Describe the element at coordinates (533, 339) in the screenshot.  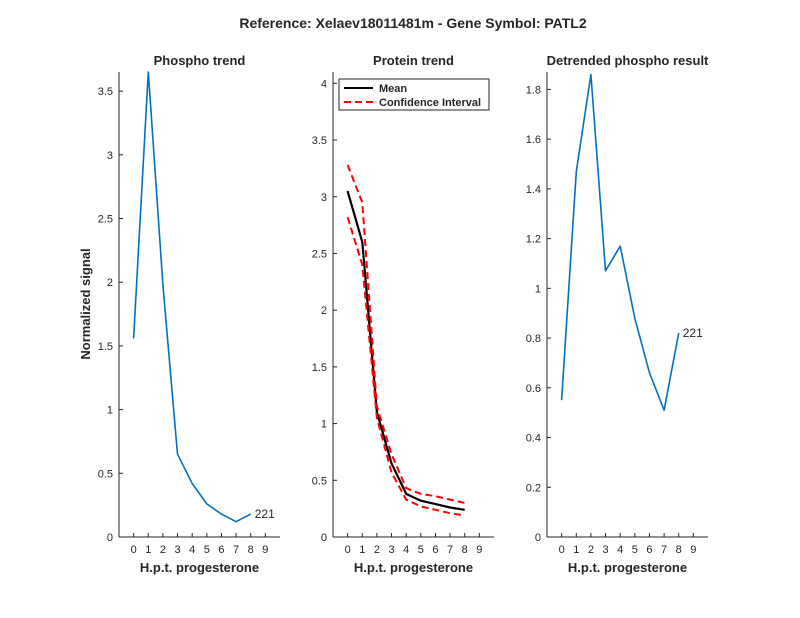
I see `y-tick-label: 0.8` at that location.